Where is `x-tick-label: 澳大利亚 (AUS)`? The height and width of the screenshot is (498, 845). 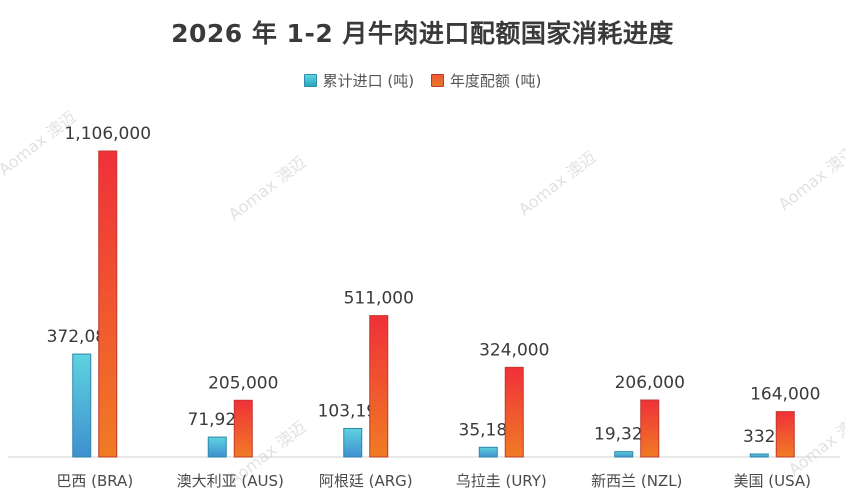 x-tick-label: 澳大利亚 (AUS) is located at coordinates (230, 481).